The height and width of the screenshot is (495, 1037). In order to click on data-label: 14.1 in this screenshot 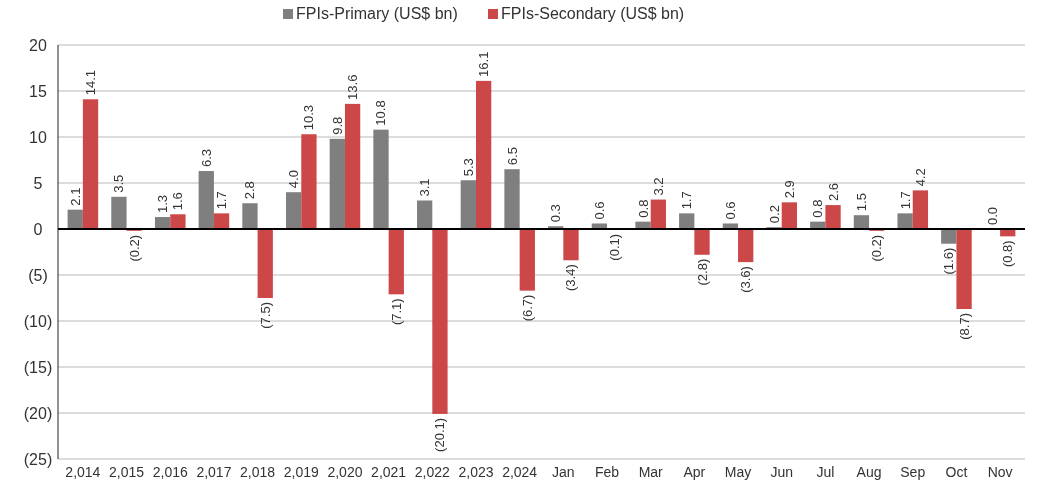, I will do `click(91, 82)`.